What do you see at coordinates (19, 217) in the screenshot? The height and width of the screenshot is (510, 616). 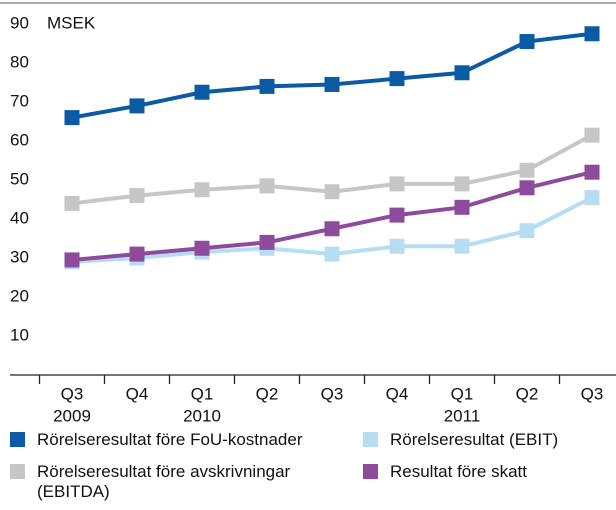 I see `y-tick-label: 40` at bounding box center [19, 217].